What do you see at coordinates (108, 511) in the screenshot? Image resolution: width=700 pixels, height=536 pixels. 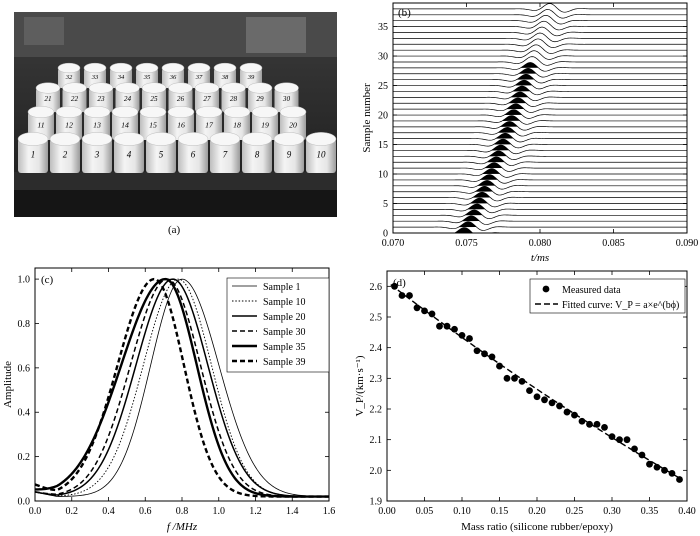 I see `x-tick-label: 0.4` at bounding box center [108, 511].